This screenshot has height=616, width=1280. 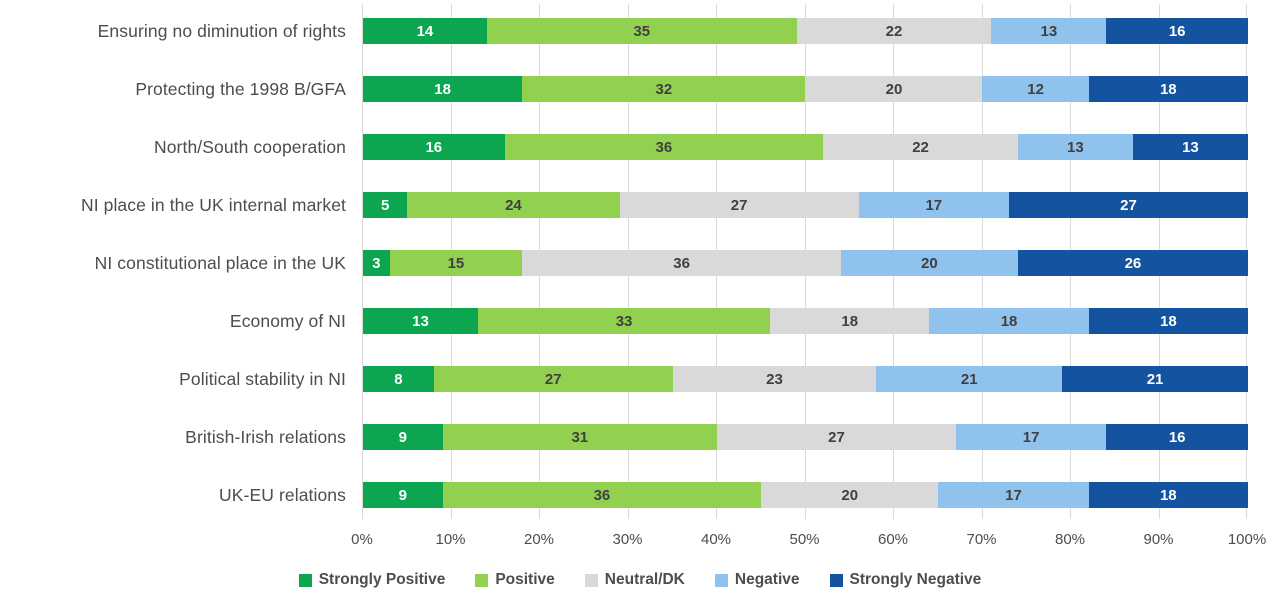 What do you see at coordinates (1035, 89) in the screenshot?
I see `bar-value-label: 12` at bounding box center [1035, 89].